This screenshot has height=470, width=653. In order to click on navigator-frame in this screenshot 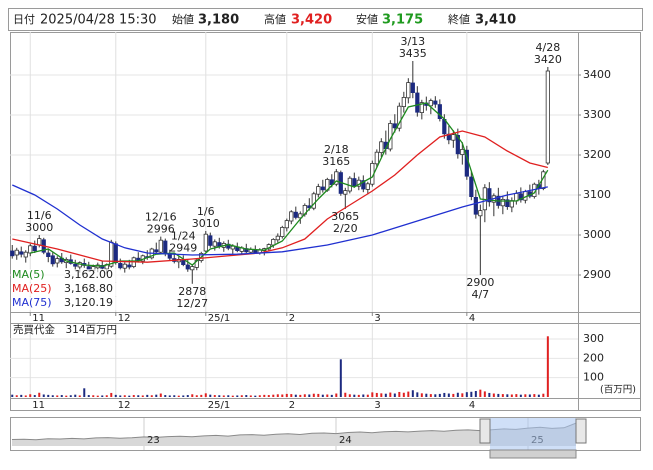, I will do `click(325, 434)`.